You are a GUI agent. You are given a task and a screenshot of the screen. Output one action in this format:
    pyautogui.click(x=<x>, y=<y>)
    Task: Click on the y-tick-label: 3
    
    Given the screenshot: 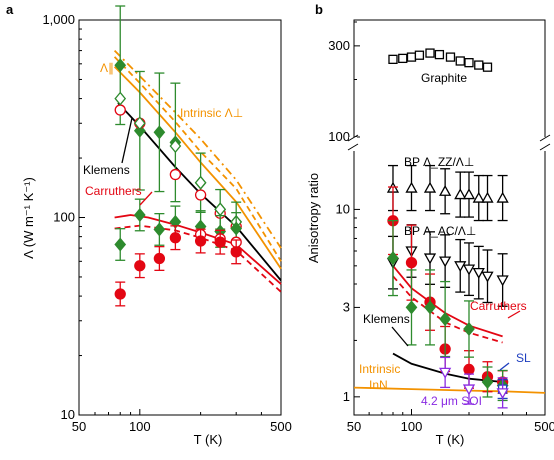 What is the action you would take?
    pyautogui.click(x=346, y=306)
    